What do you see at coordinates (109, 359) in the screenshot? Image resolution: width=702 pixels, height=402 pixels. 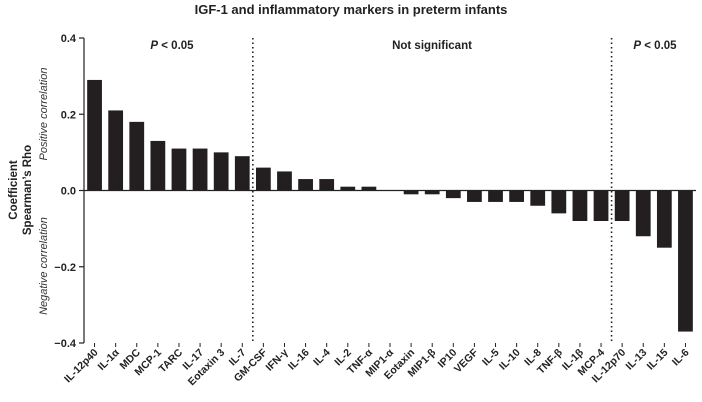 I see `x-tick-label: IL-1α` at bounding box center [109, 359].